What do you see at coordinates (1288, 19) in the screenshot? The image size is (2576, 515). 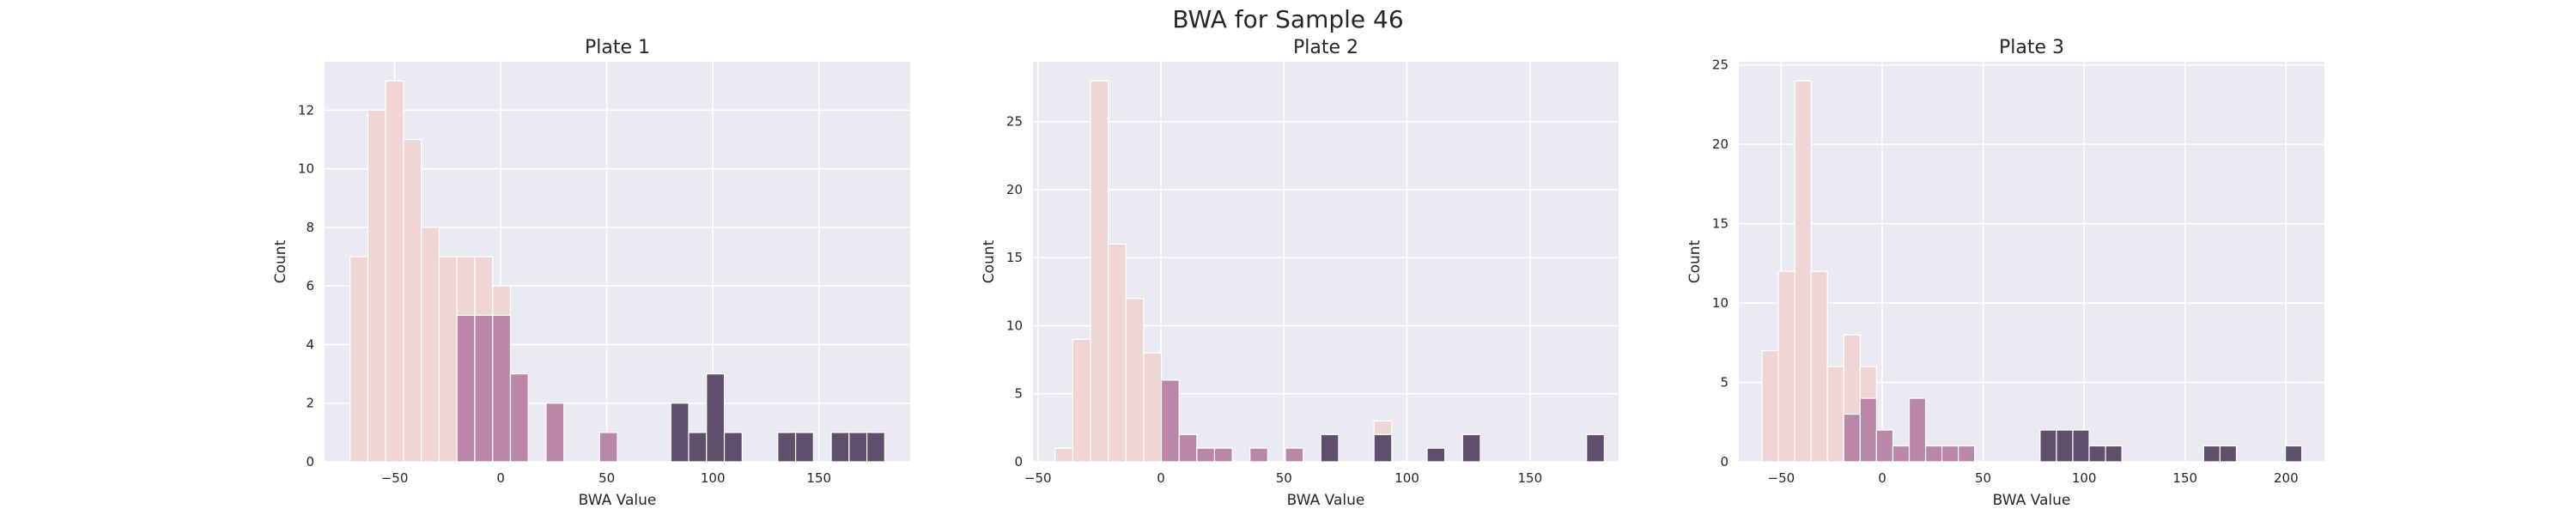 I see `figure-title: BWA for Sample 46` at bounding box center [1288, 19].